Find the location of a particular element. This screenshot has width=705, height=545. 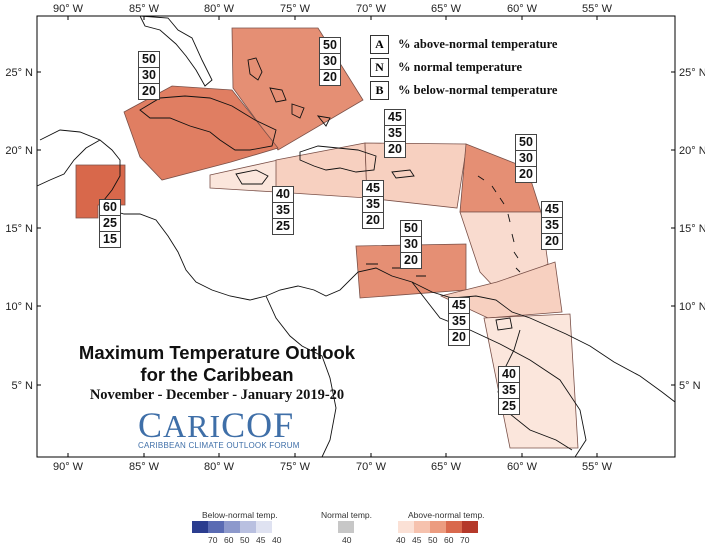

prob-box-jamaica: 40 35 25 is located at coordinates (283, 210).